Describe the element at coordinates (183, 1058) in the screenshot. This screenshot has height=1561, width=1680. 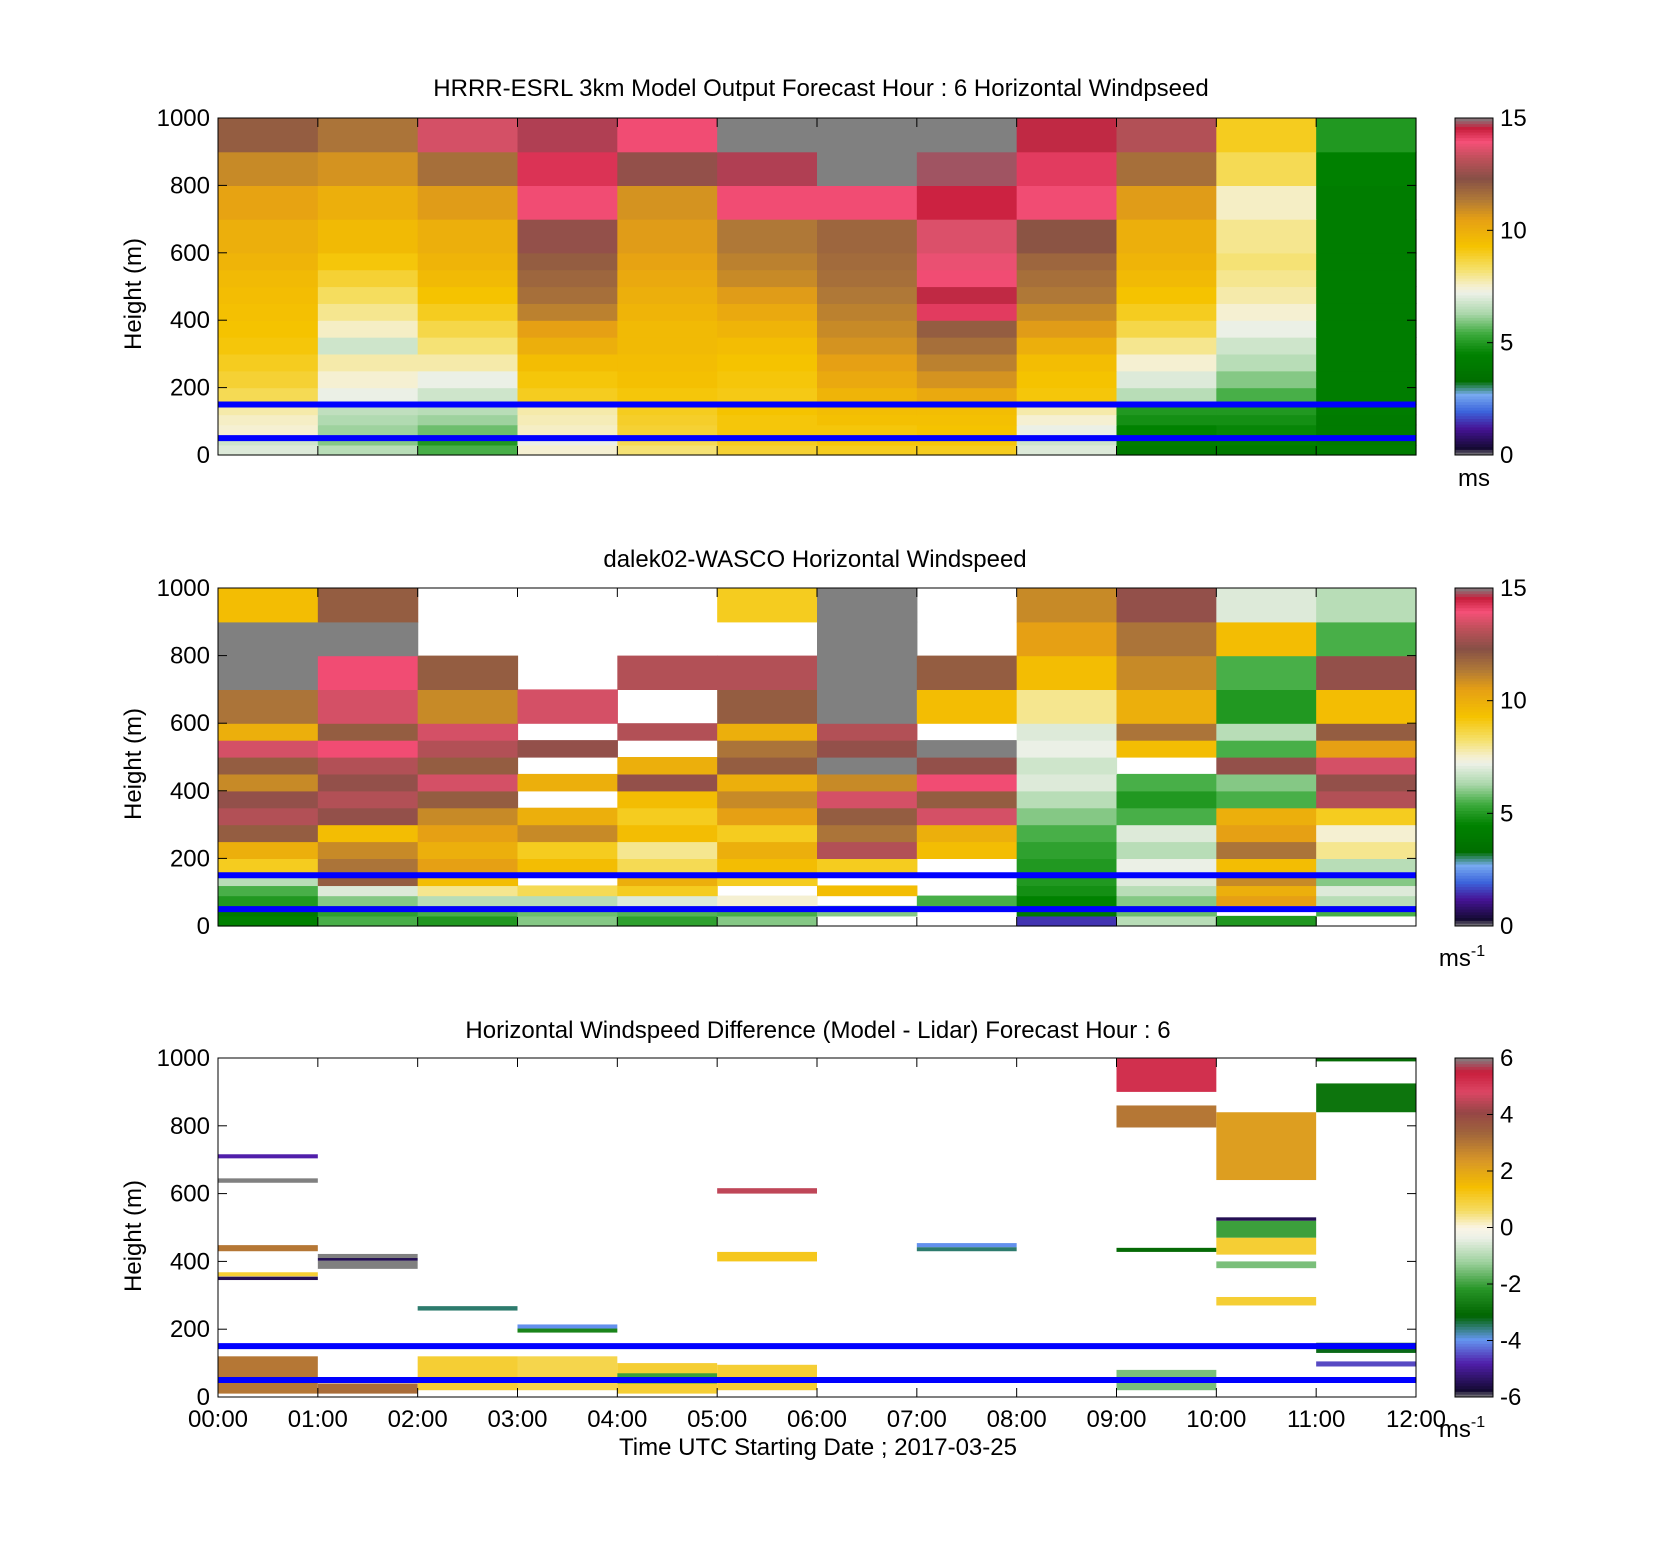
I see `y-tick-label: 1000` at that location.